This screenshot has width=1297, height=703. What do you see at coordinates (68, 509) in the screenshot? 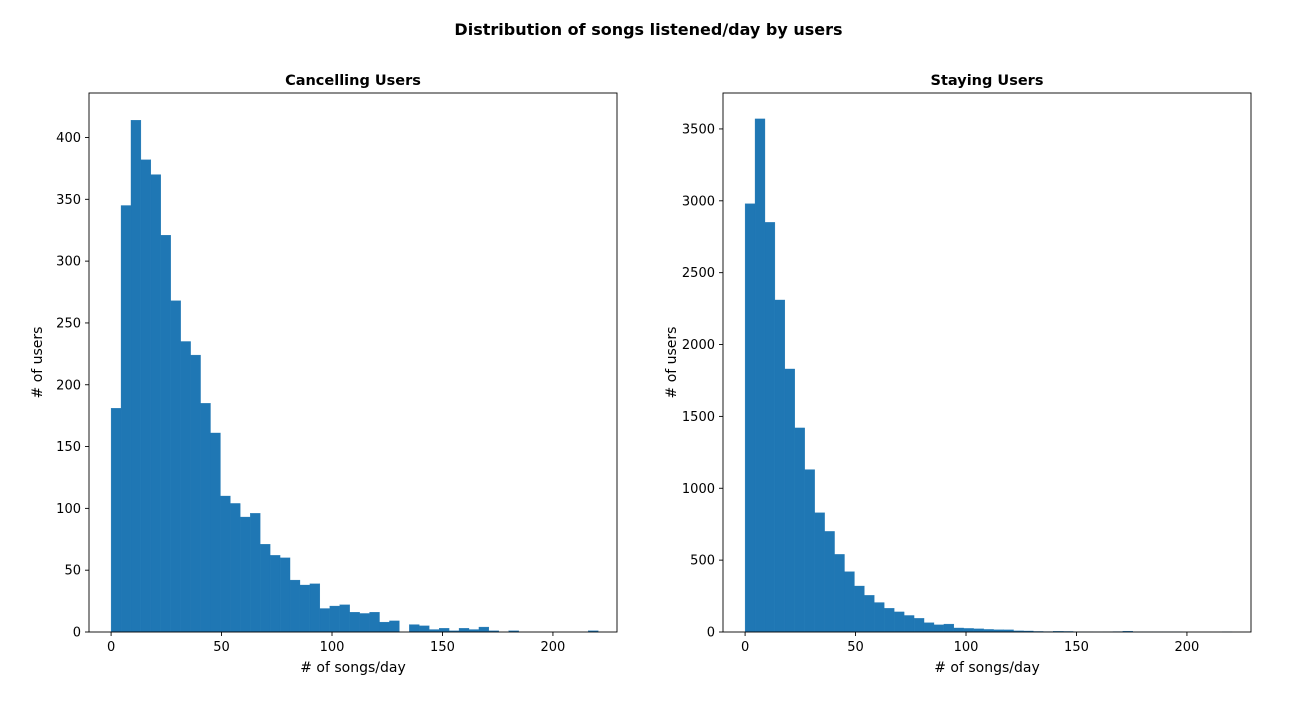
I see `y-tick-label: 100` at bounding box center [68, 509].